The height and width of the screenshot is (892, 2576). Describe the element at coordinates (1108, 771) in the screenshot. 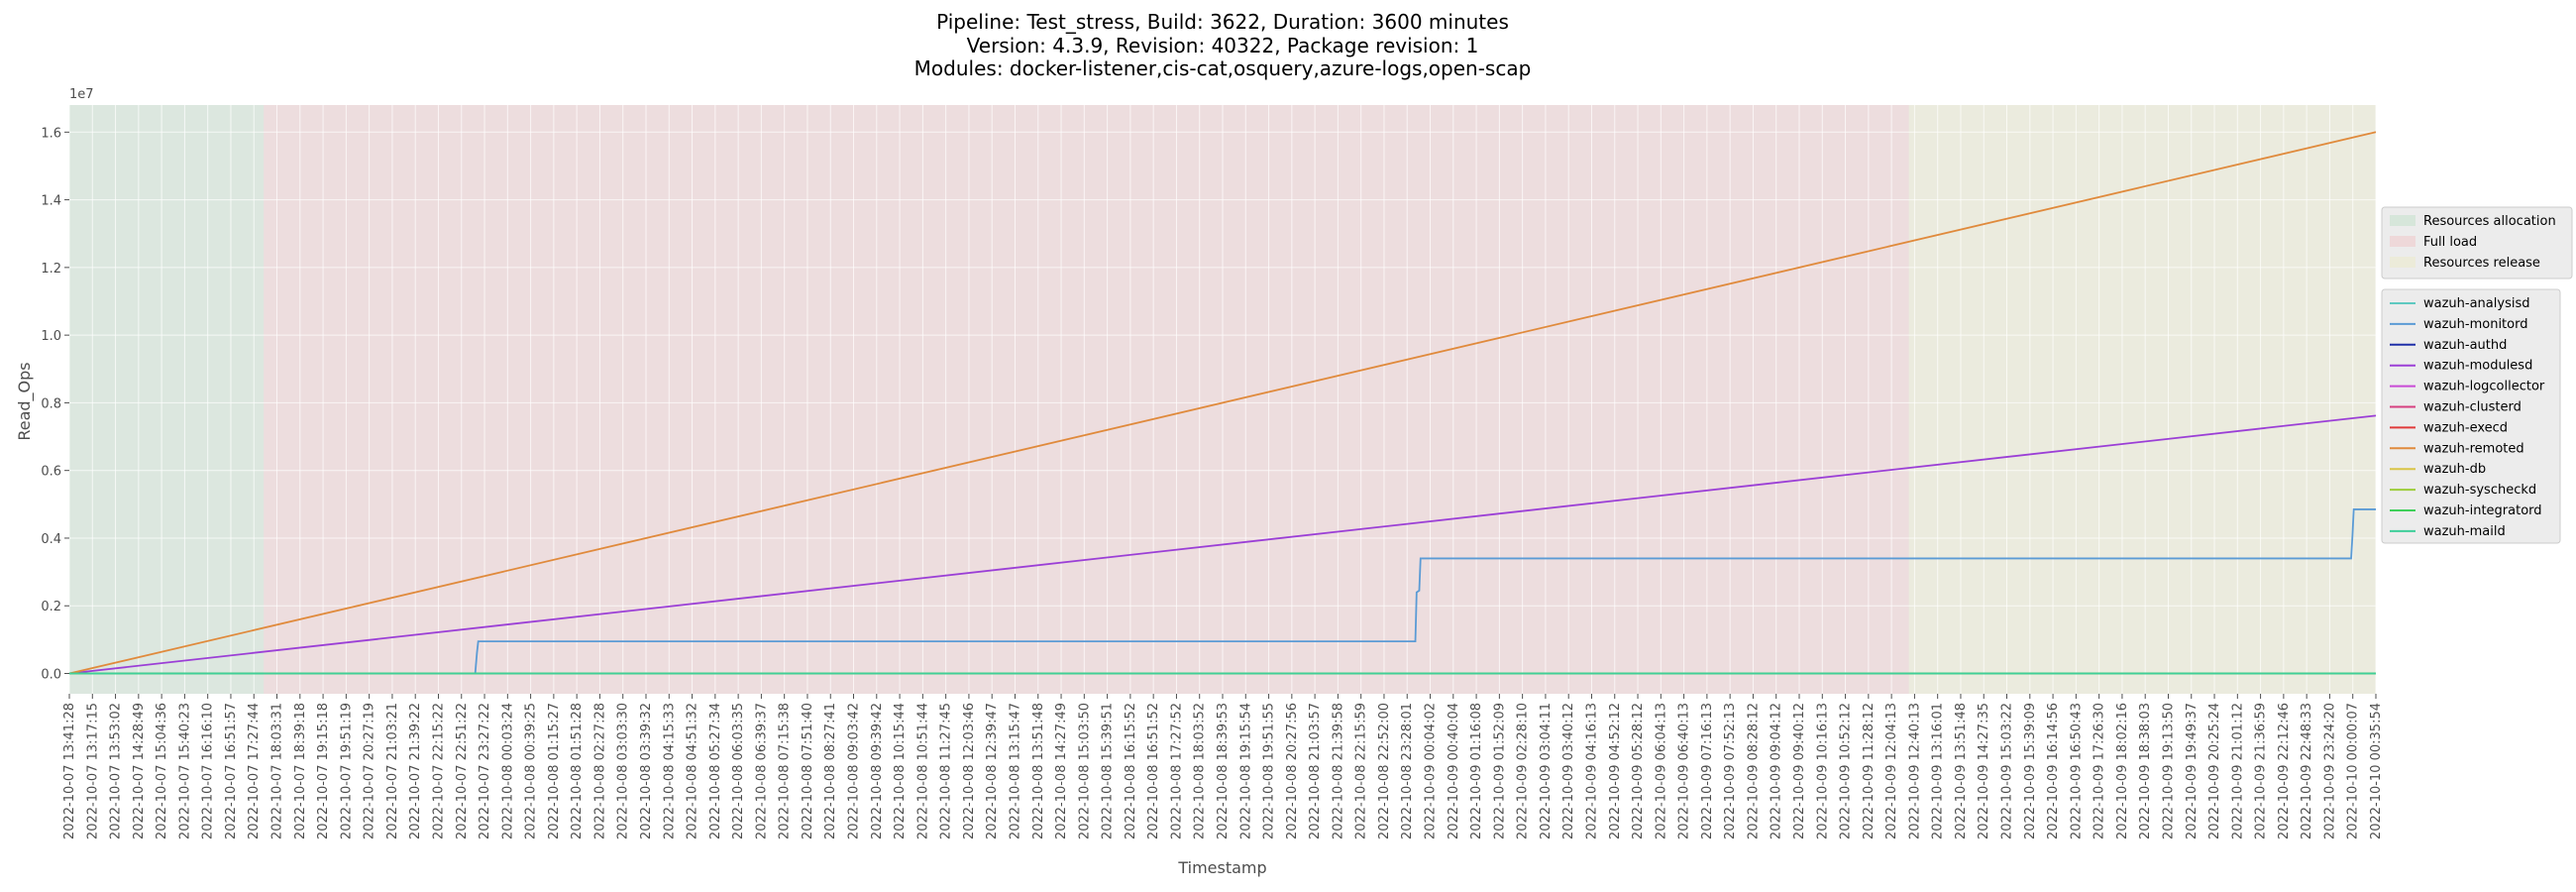

I see `x-tick-label: 2022-10-08 15:39:51` at that location.